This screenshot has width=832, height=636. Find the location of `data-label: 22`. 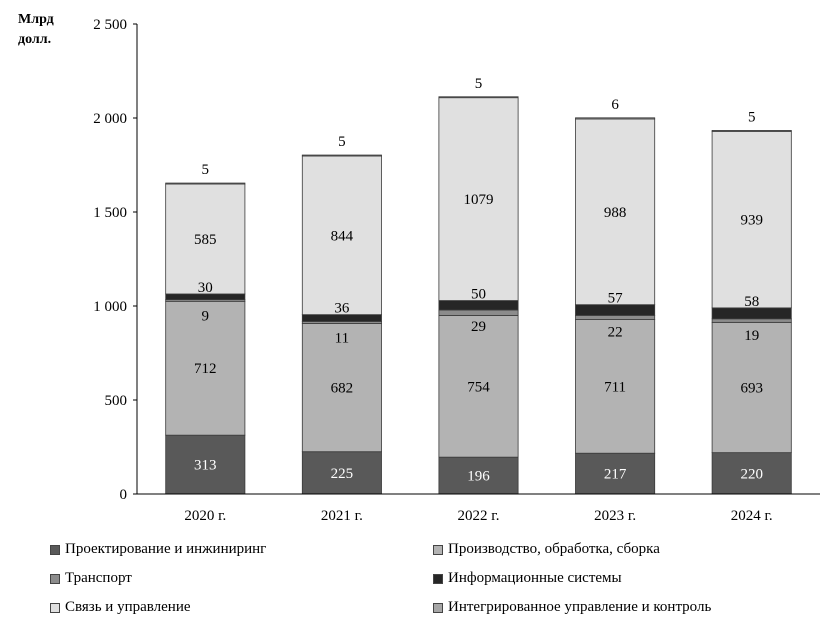

data-label: 22 is located at coordinates (615, 332).